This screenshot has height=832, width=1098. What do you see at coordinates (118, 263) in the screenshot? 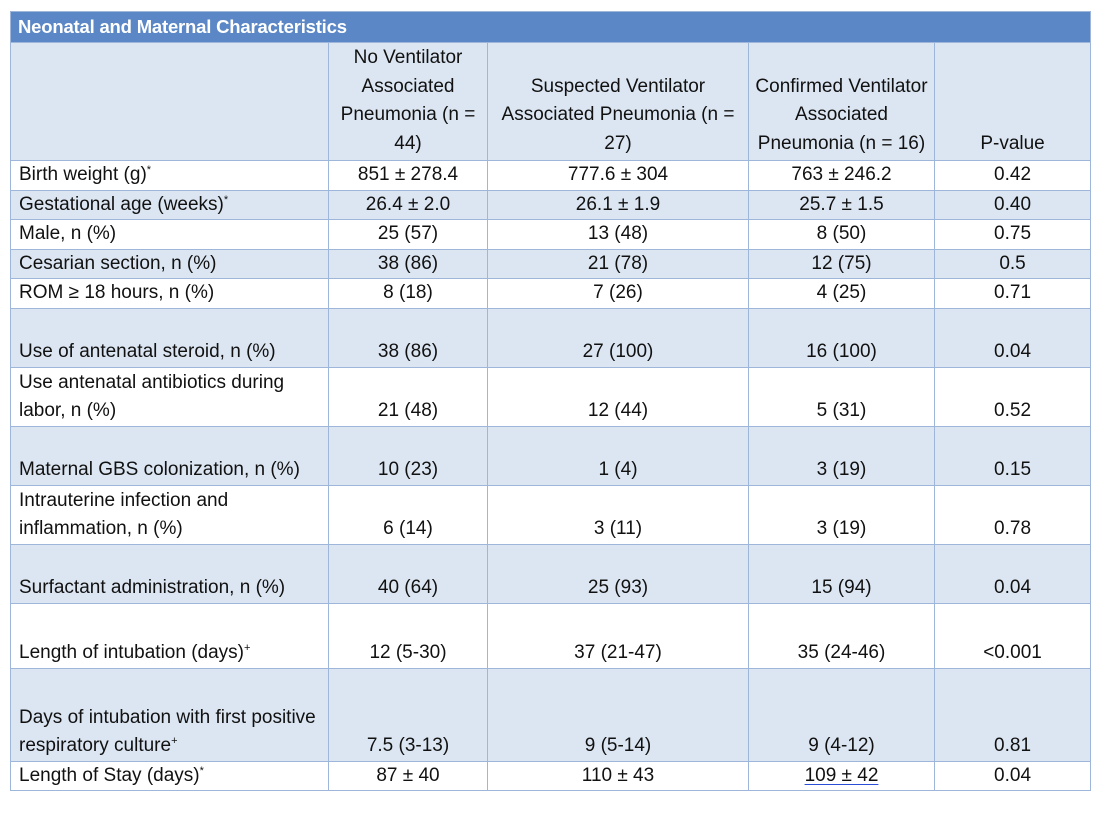
I see `row-label: Cesarian section, n (%)` at bounding box center [118, 263].